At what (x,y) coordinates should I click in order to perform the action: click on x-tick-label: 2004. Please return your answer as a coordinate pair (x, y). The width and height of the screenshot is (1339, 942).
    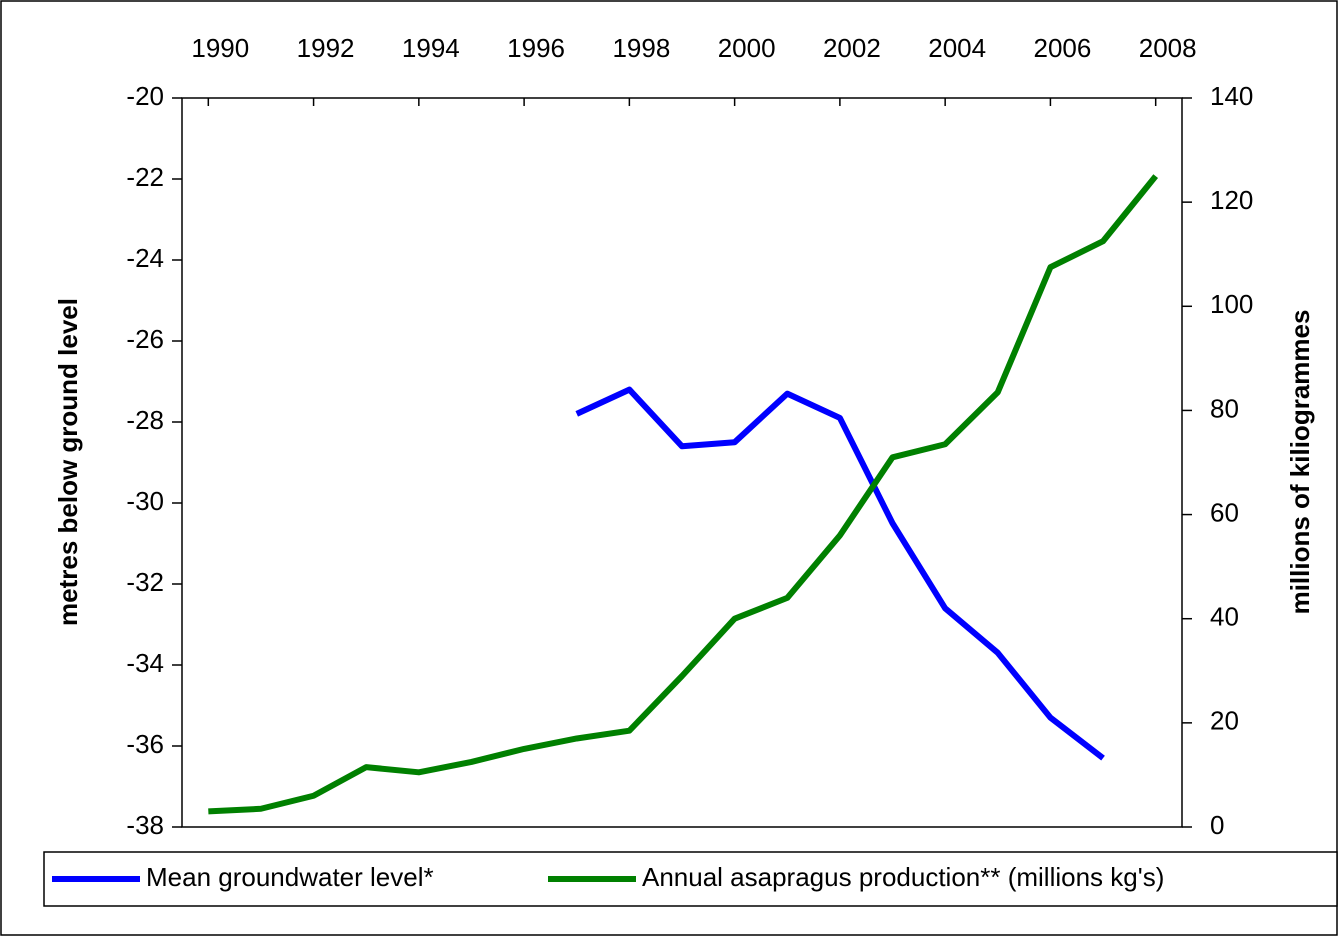
    Looking at the image, I should click on (957, 48).